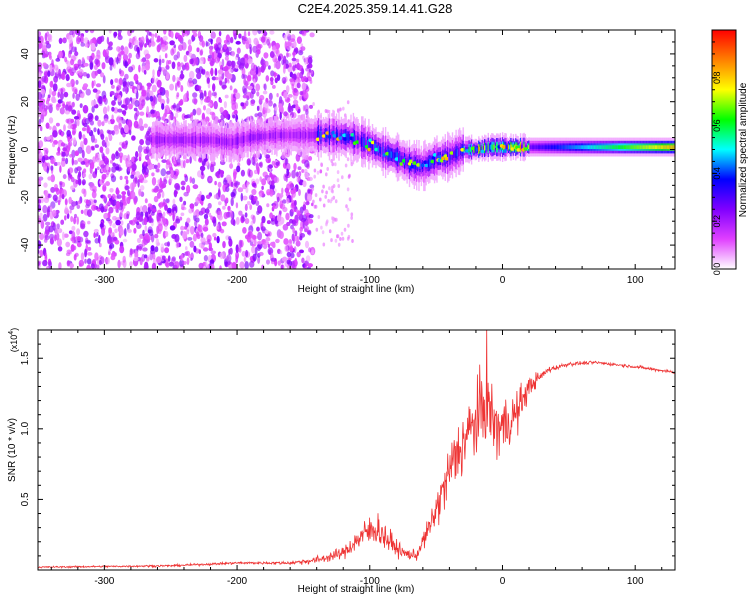 This screenshot has height=600, width=750. What do you see at coordinates (104, 280) in the screenshot?
I see `spectrogram-xtick-label: -300` at bounding box center [104, 280].